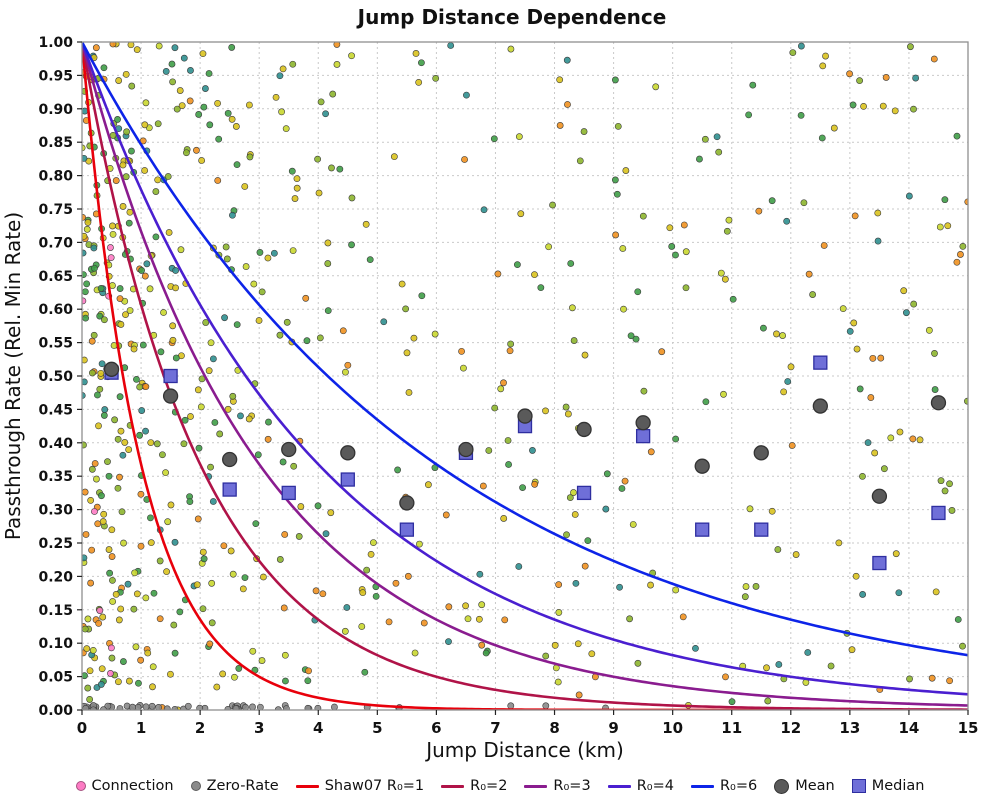 The image size is (1000, 804). What do you see at coordinates (55, 43) in the screenshot?
I see `y-tick-label: 1.00` at bounding box center [55, 43].